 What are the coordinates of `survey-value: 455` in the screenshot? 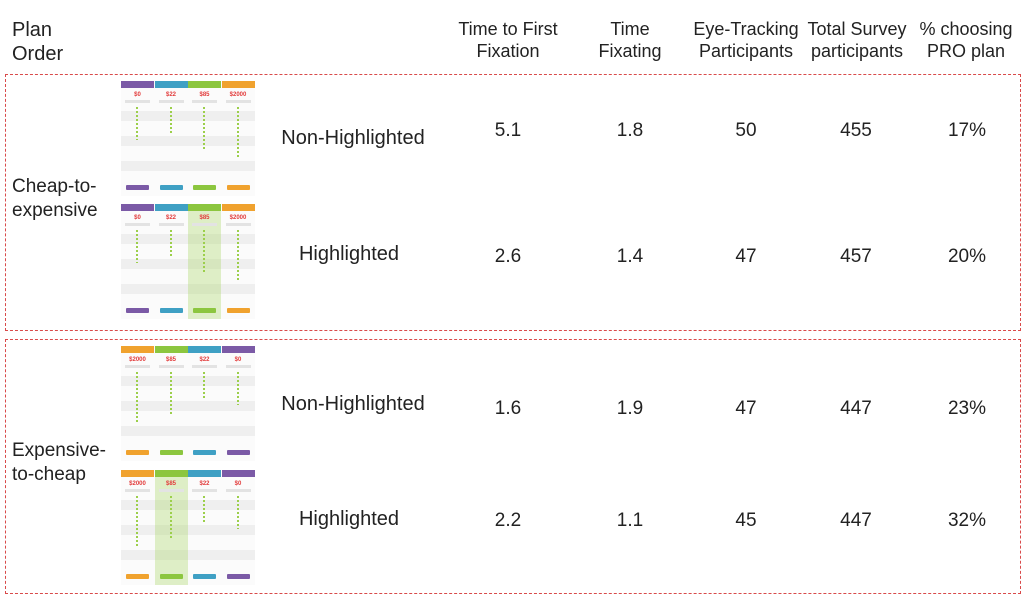 It's located at (856, 130).